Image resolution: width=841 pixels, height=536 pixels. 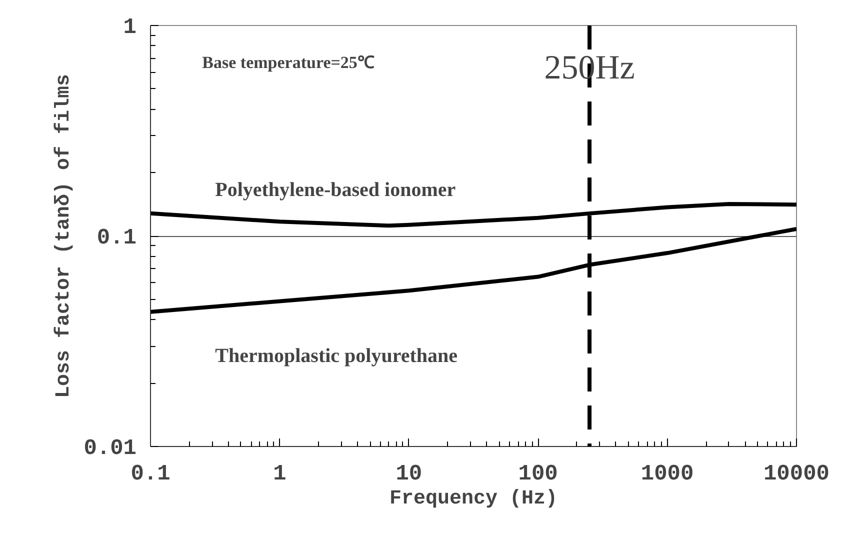 I want to click on y-tick-label: 1, so click(x=129, y=27).